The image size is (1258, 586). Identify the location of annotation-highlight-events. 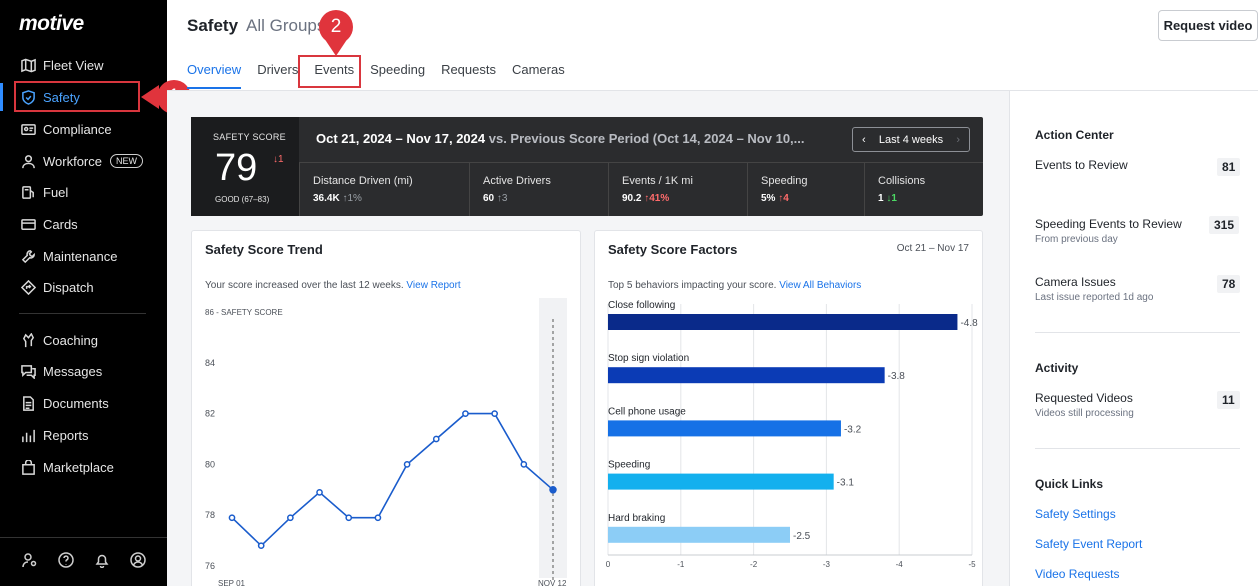
(329, 71).